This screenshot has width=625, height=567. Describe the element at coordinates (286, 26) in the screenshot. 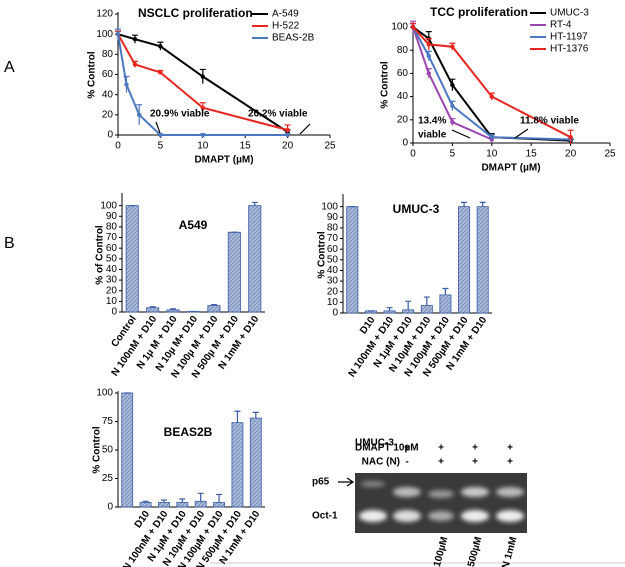

I see `legend-label: H-522` at that location.